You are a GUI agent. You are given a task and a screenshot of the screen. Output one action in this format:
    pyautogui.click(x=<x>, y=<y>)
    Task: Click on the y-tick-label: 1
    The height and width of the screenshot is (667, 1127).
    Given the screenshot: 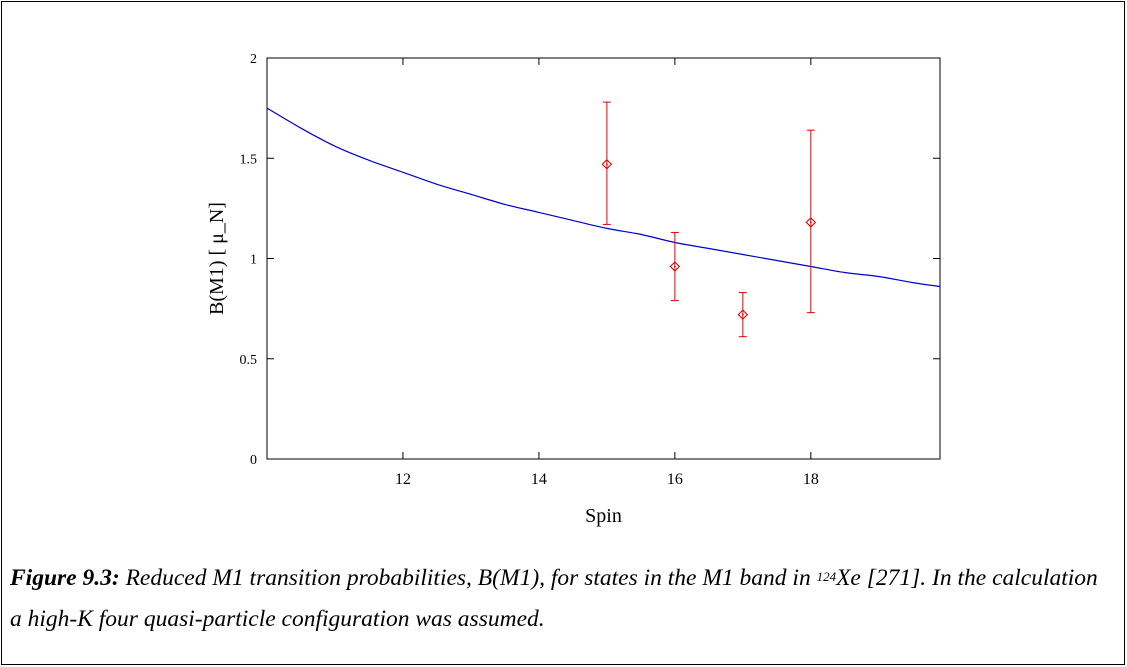 What is the action you would take?
    pyautogui.click(x=253, y=260)
    